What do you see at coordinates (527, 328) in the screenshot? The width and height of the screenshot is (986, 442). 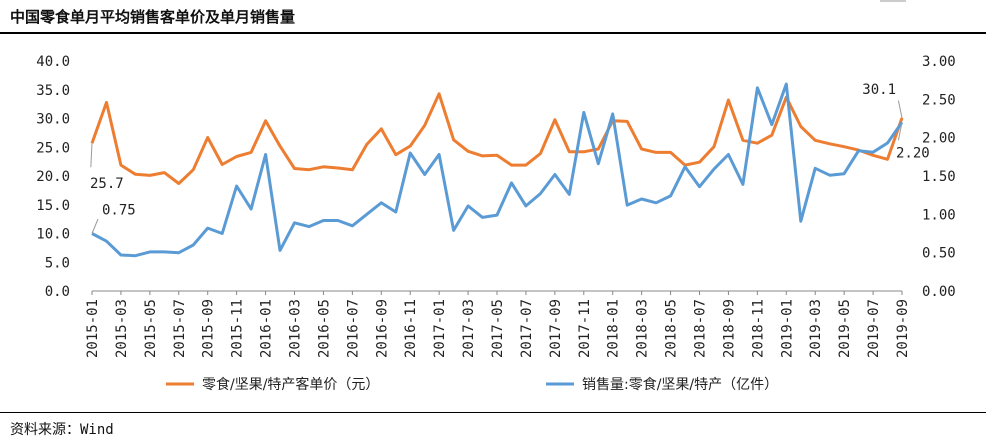 I see `x-tick-label: 2017-07` at bounding box center [527, 328].